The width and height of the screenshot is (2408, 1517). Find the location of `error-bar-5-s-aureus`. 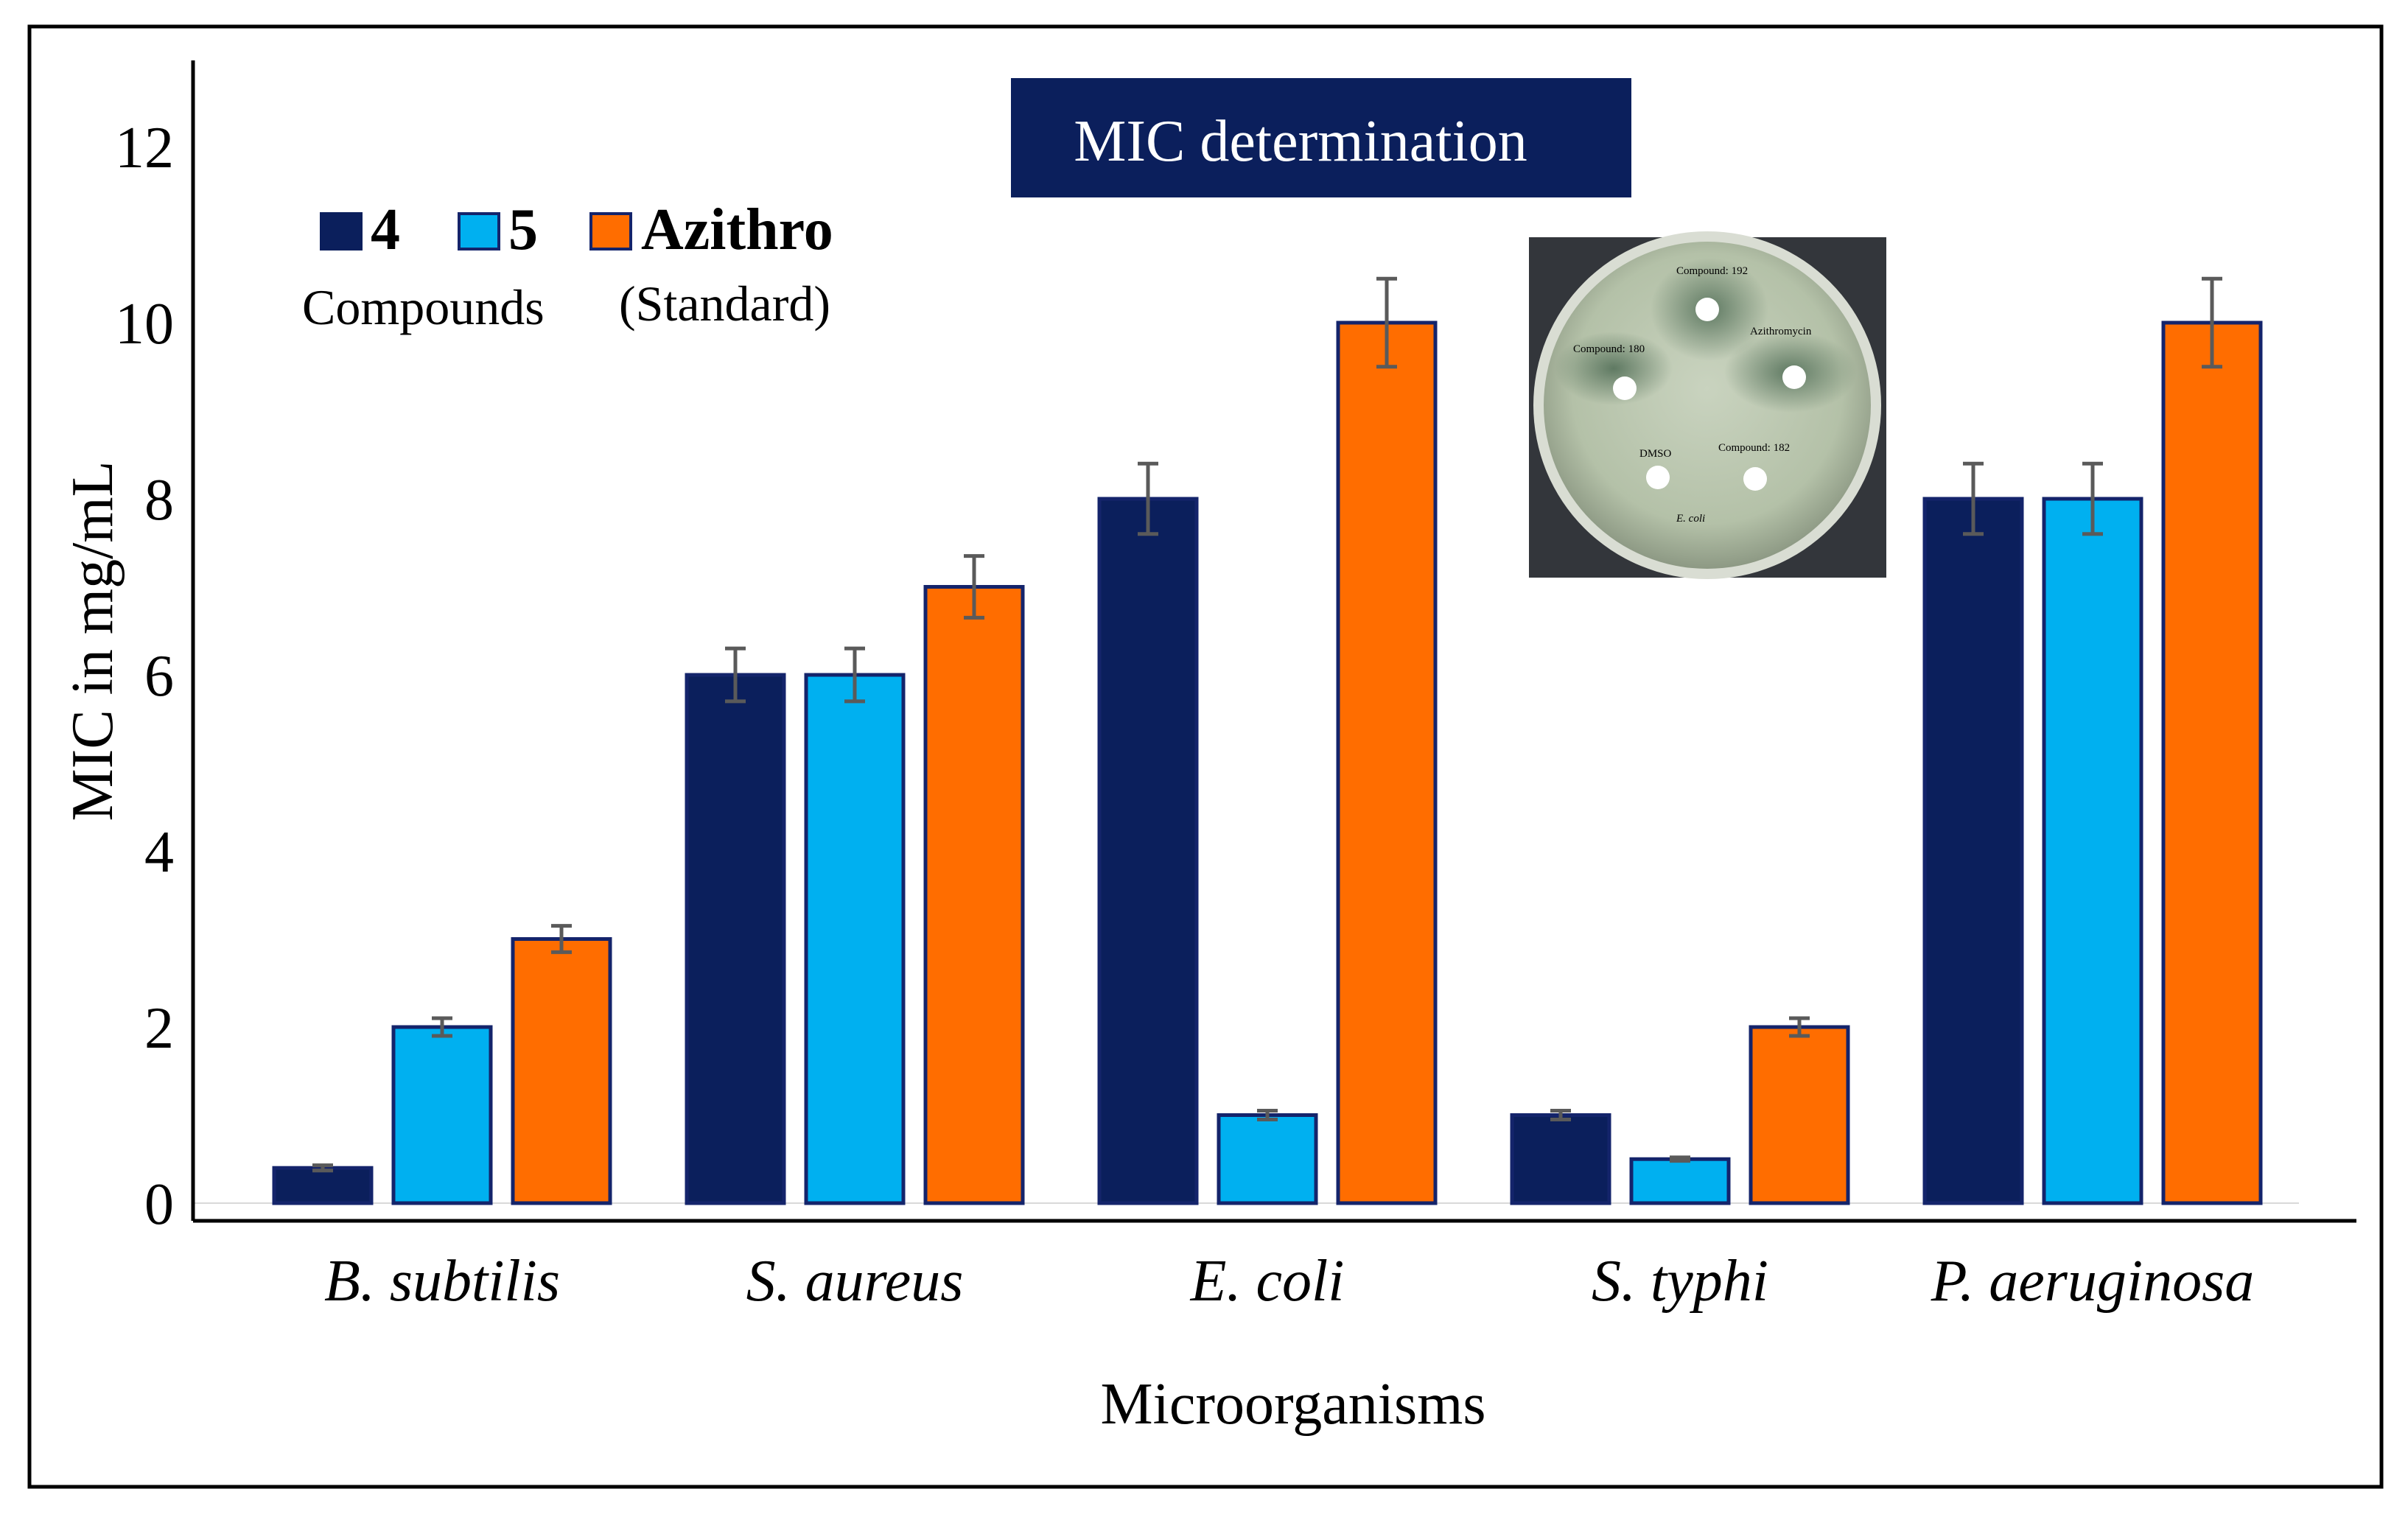

error-bar-5-s-aureus is located at coordinates (854, 675).